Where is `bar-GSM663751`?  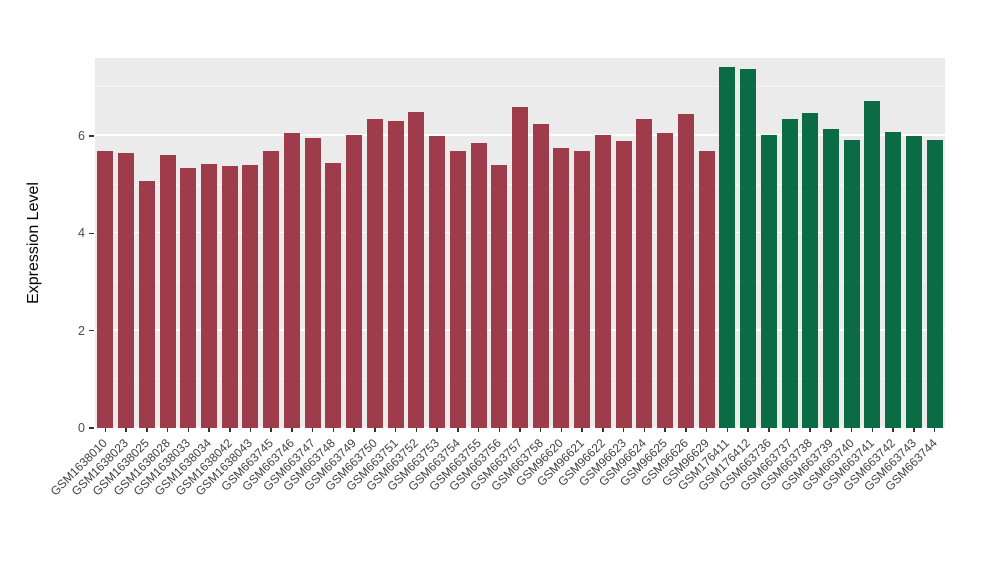
bar-GSM663751 is located at coordinates (395, 274).